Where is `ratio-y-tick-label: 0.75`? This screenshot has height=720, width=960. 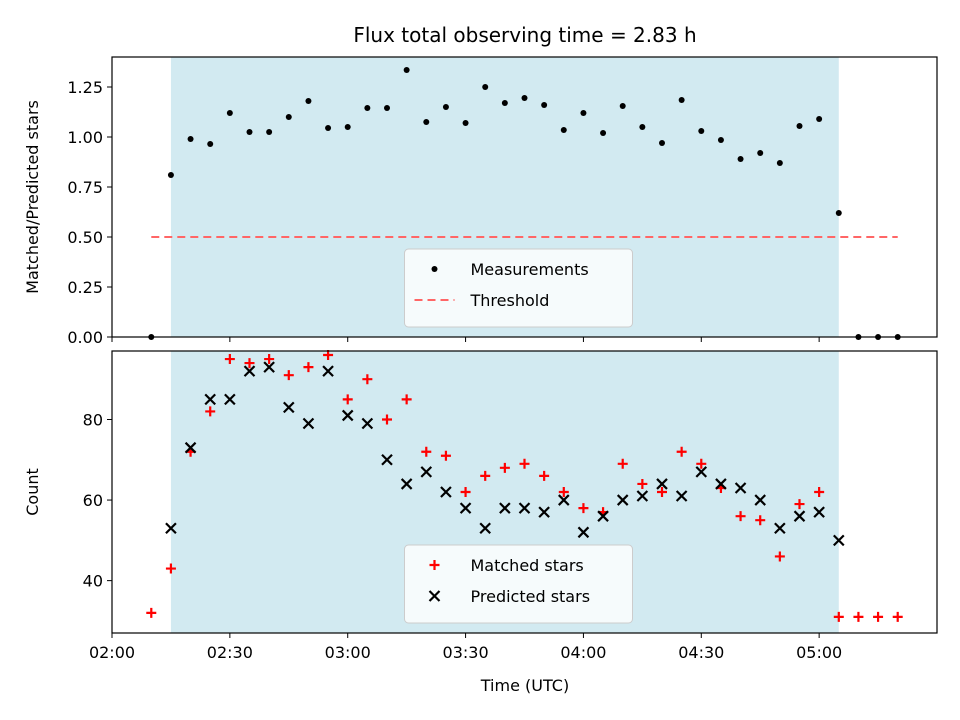
ratio-y-tick-label: 0.75 is located at coordinates (85, 187).